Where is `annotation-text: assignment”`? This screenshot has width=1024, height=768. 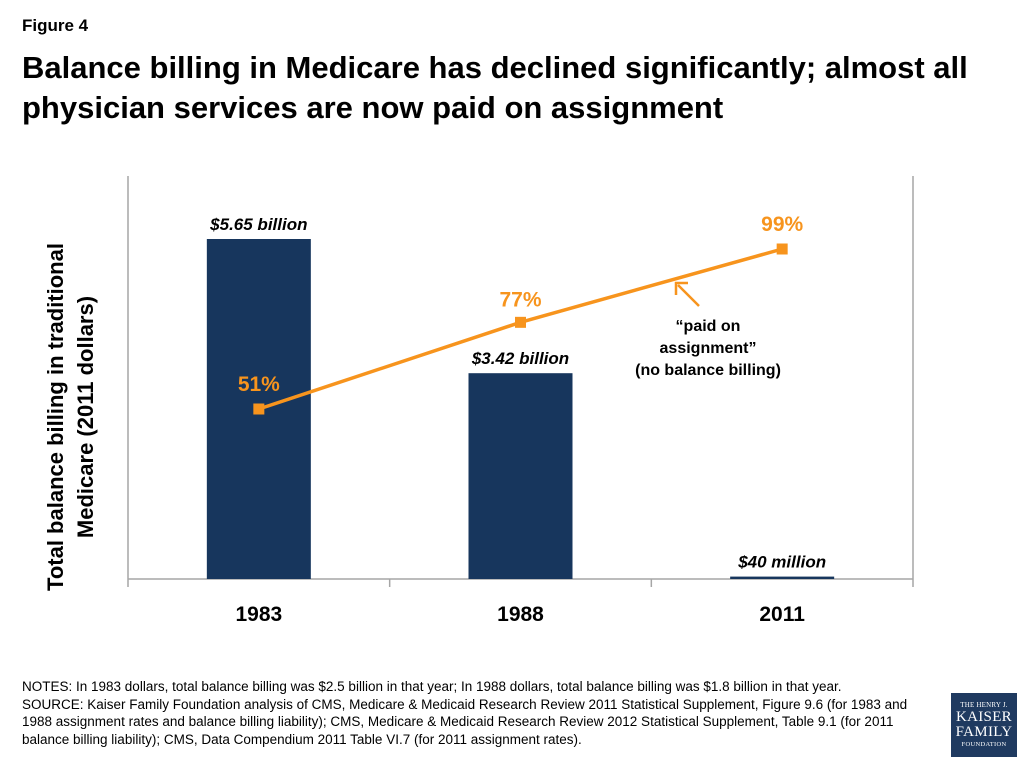
annotation-text: assignment” is located at coordinates (708, 348).